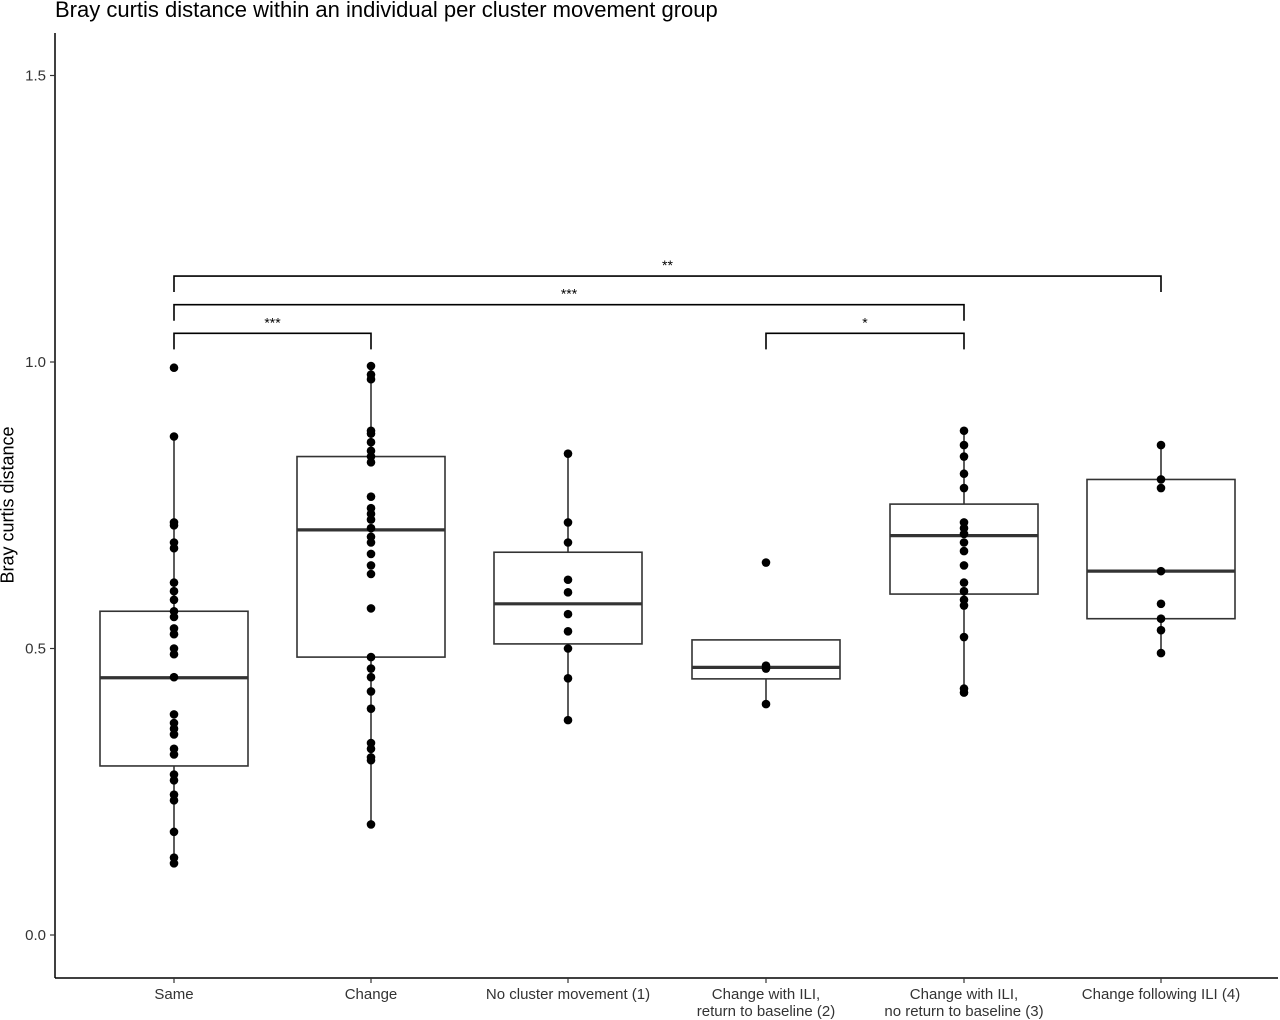 Image resolution: width=1280 pixels, height=1020 pixels. I want to click on significance-label: **, so click(667, 265).